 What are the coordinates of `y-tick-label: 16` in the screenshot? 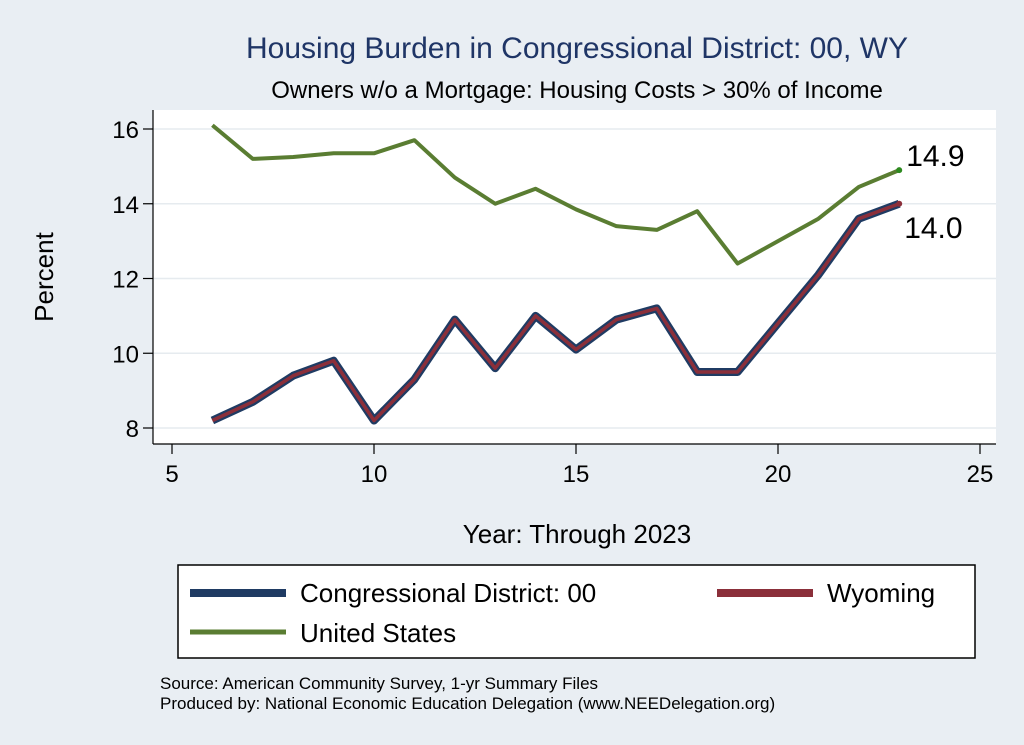 It's located at (125, 130).